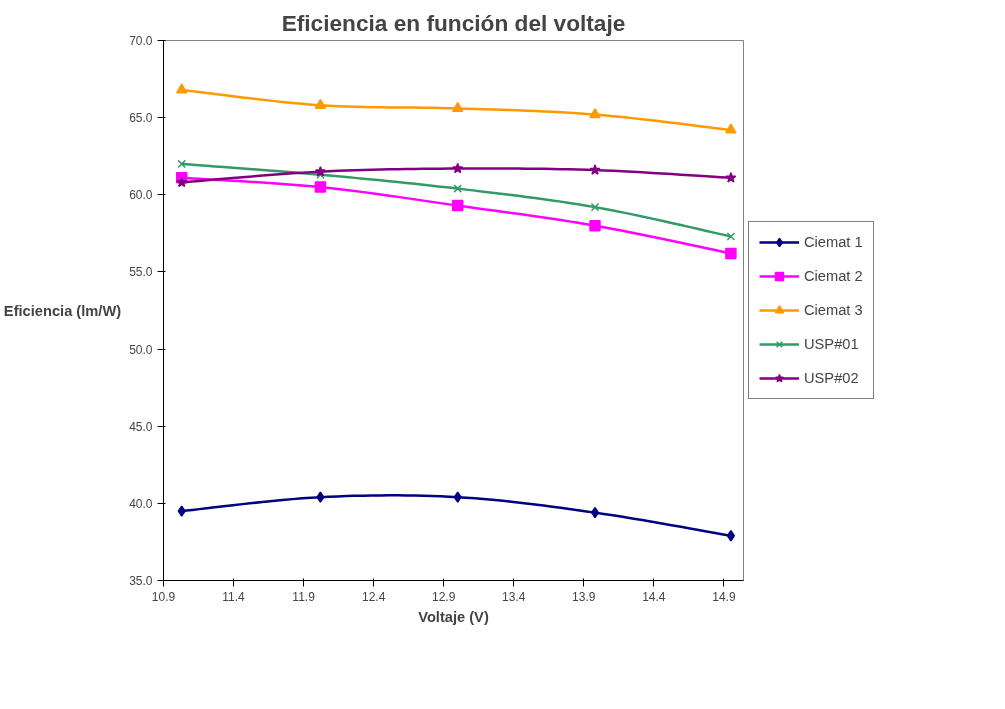 The width and height of the screenshot is (1005, 709). I want to click on y-tick-label: 45.0, so click(141, 426).